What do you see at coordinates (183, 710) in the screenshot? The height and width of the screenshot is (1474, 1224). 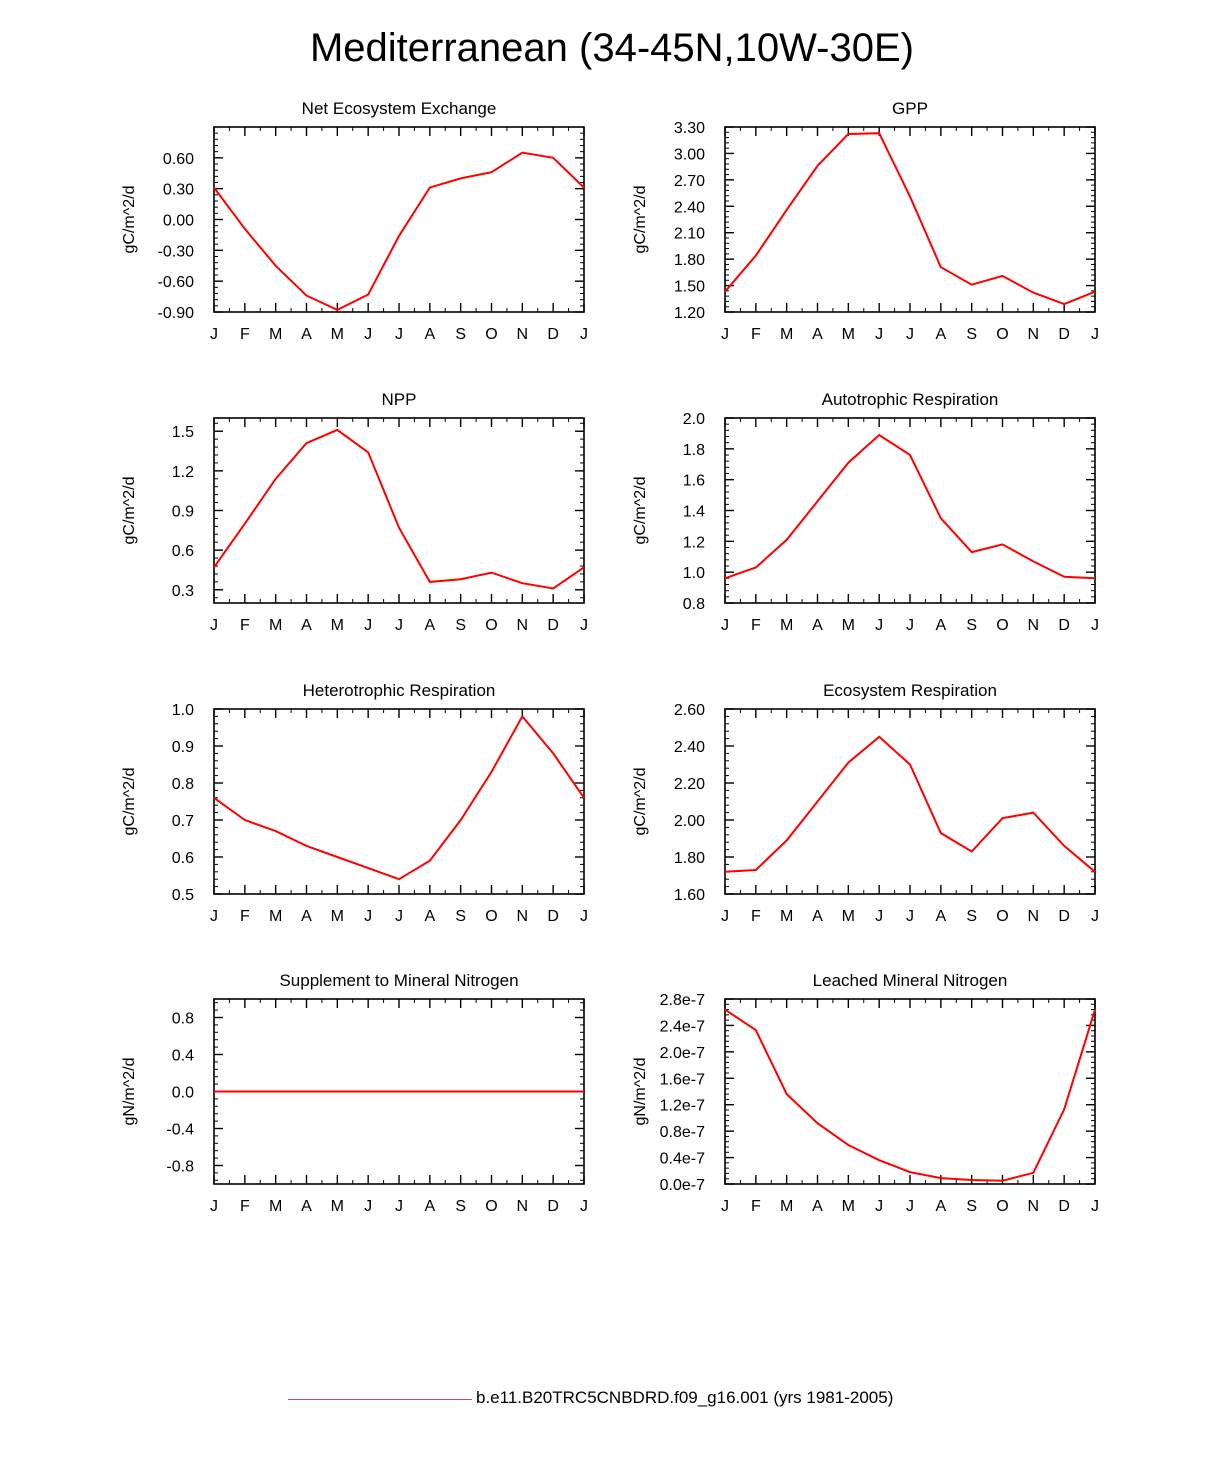 I see `y-tick-label: 1.0` at bounding box center [183, 710].